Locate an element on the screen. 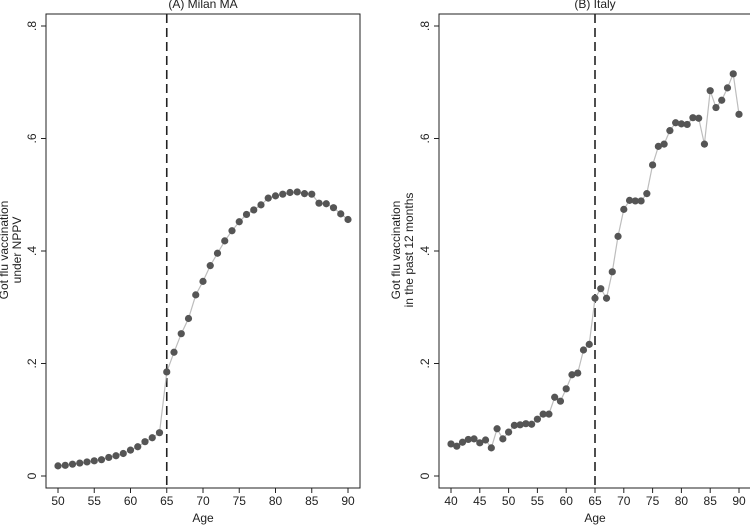 The width and height of the screenshot is (750, 525). y-axis-label-line-2: in the past 12 months is located at coordinates (409, 250).